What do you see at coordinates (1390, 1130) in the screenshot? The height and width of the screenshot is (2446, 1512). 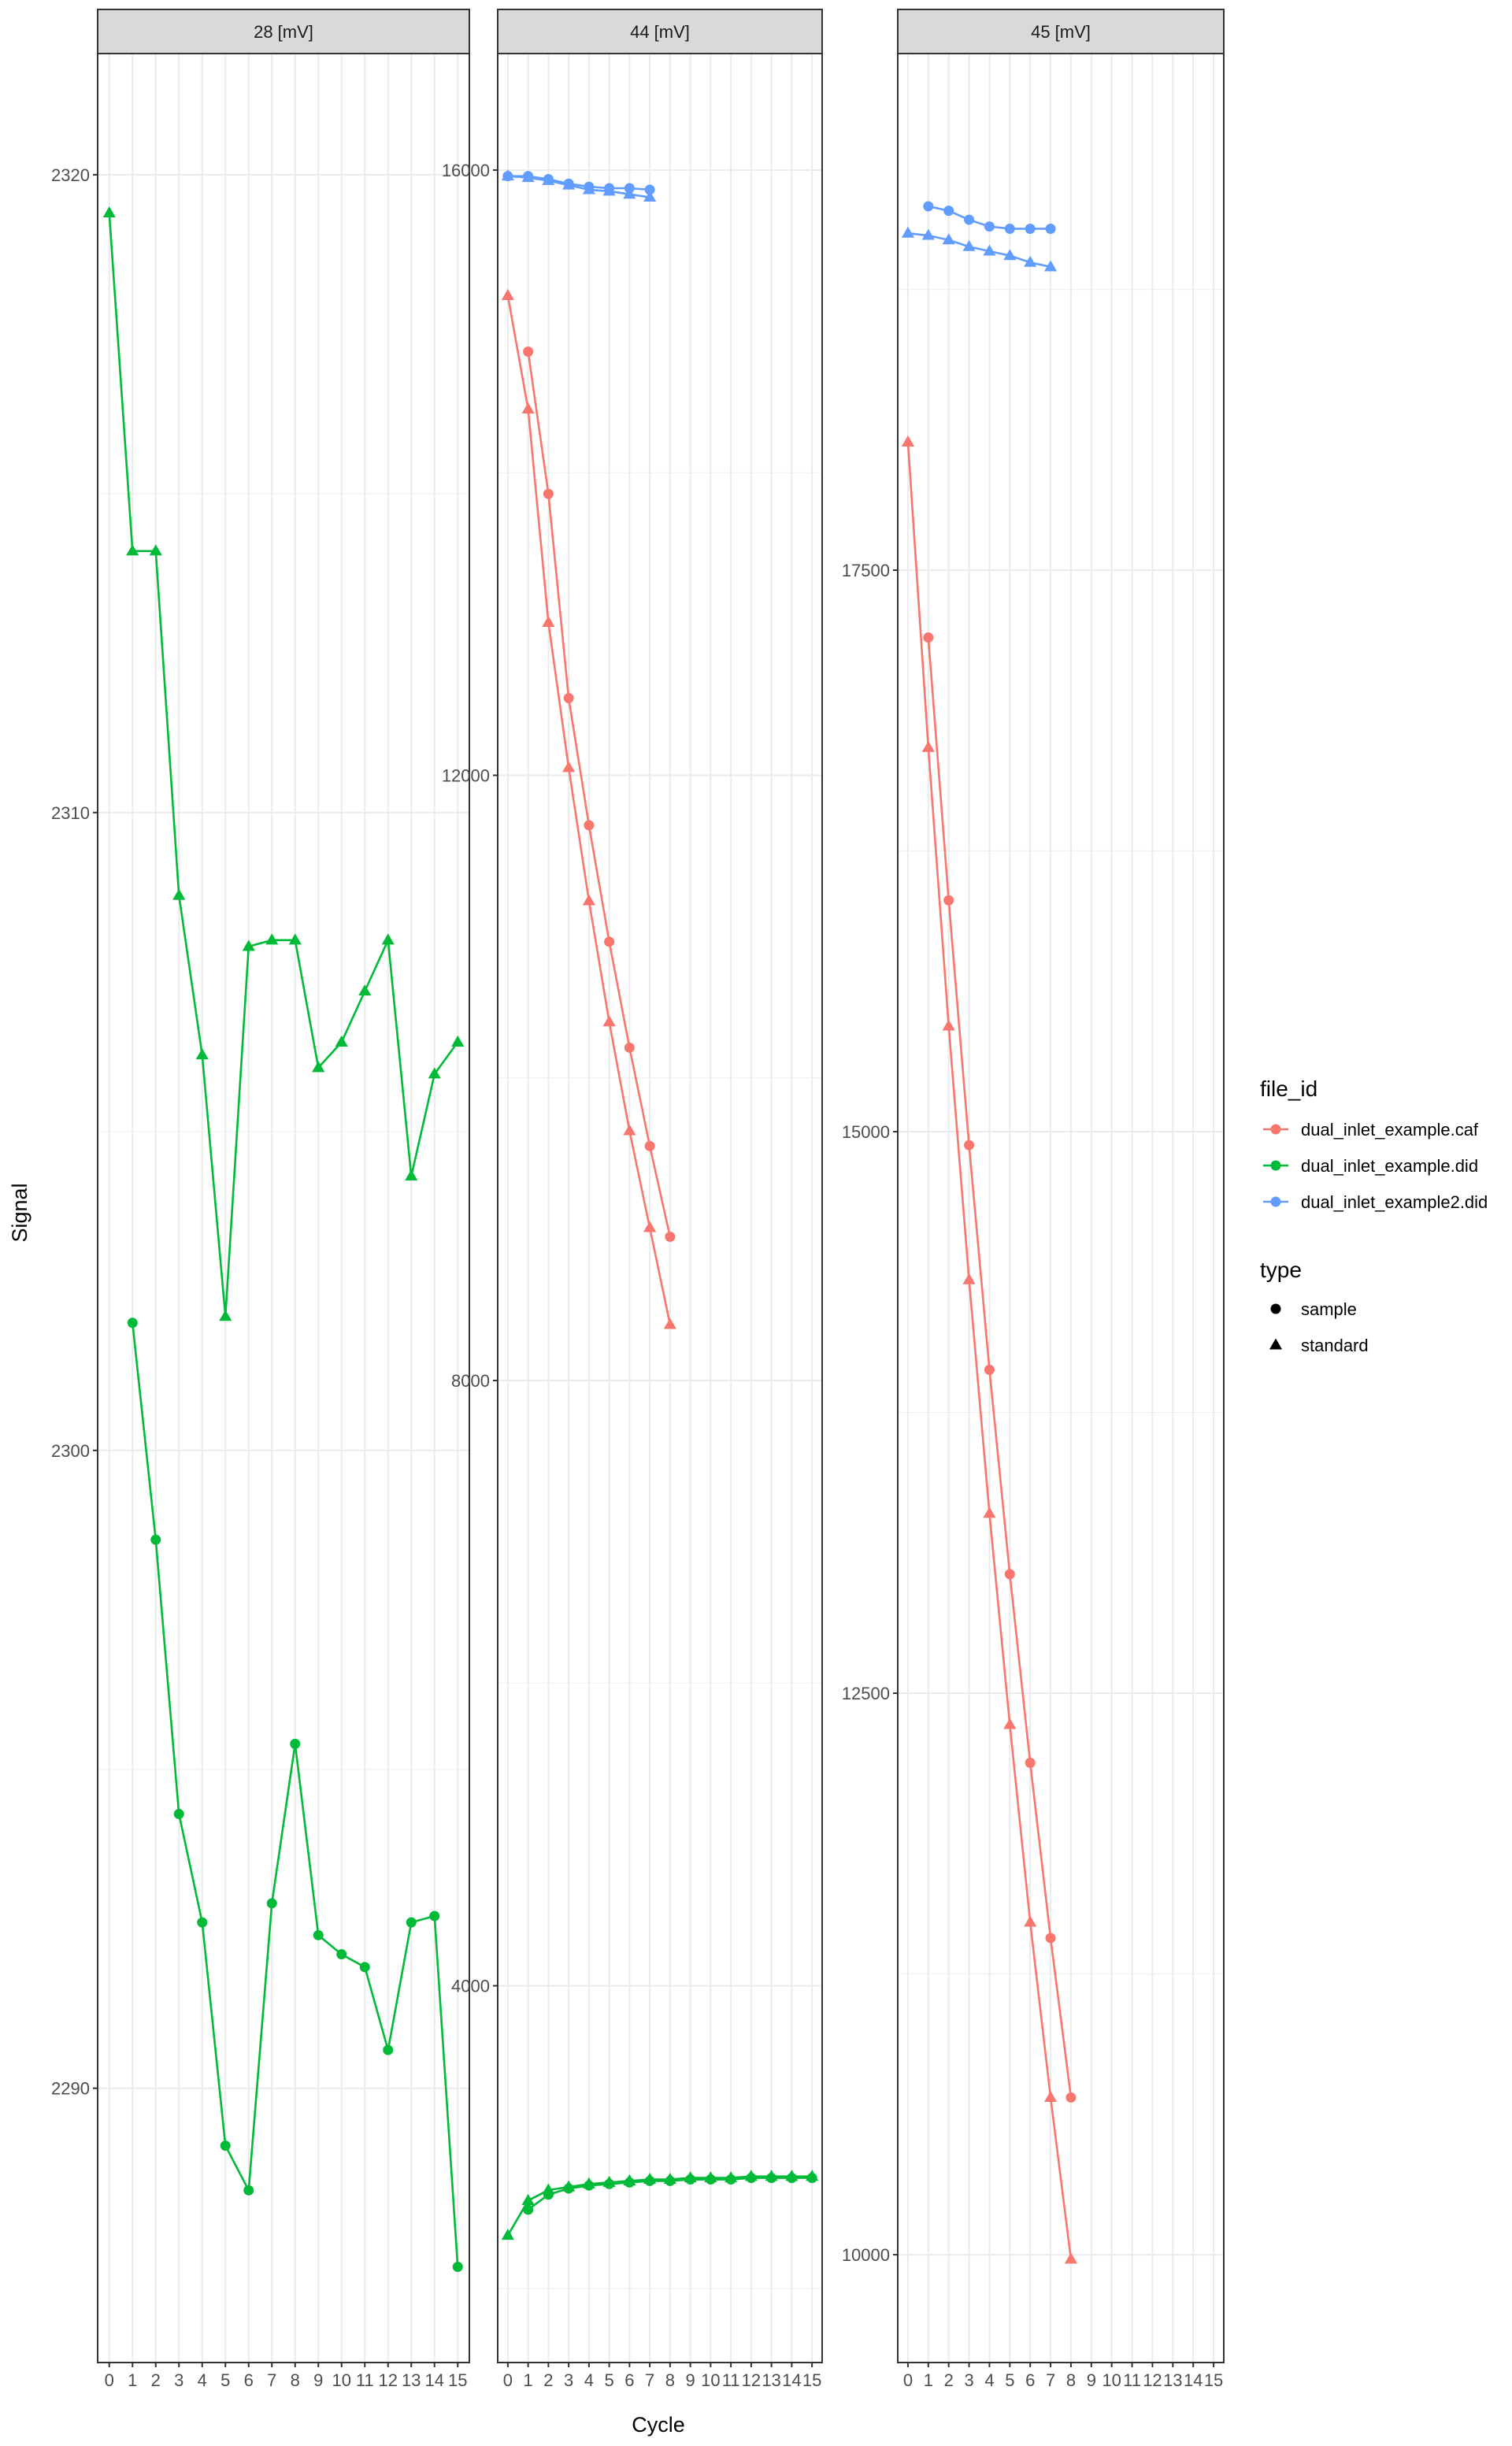 I see `legend-entry-label: dual_inlet_example.caf` at bounding box center [1390, 1130].